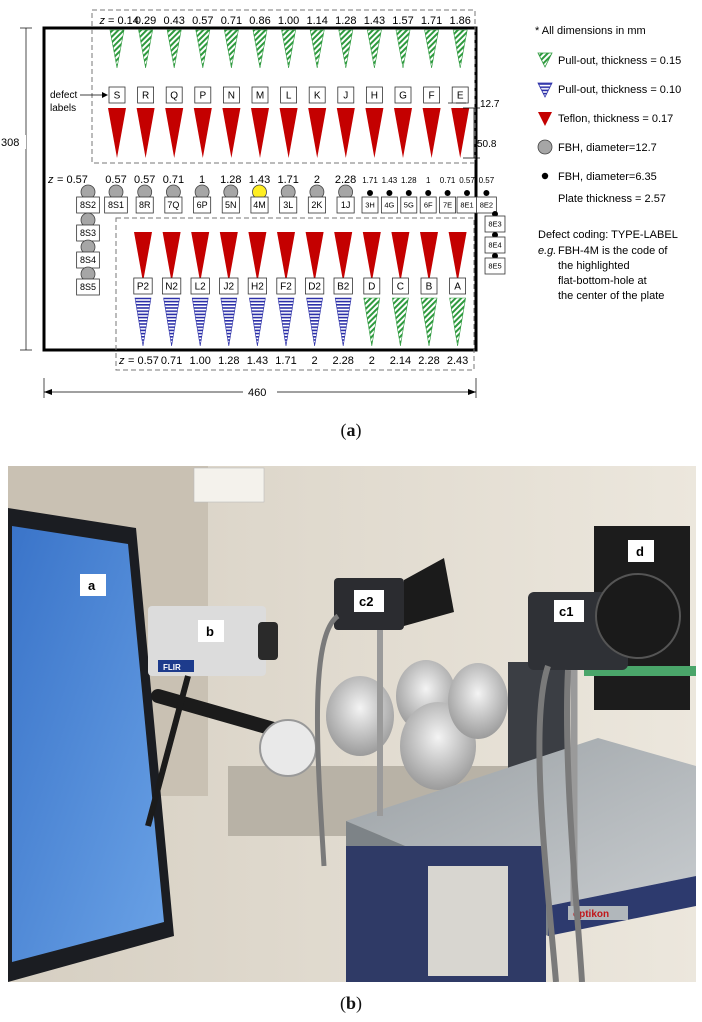  Describe the element at coordinates (288, 21) in the screenshot. I see `z-top-value: 1.00` at that location.